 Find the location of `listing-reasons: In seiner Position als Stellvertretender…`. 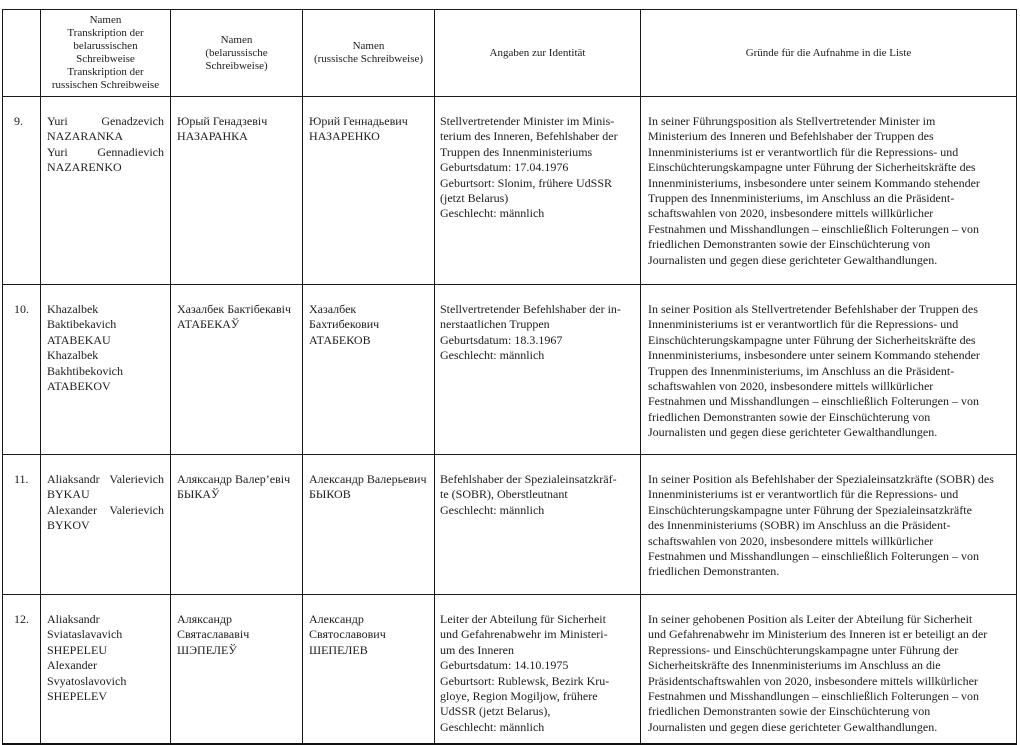

listing-reasons: In seiner Position als Stellvertretender… is located at coordinates (828, 369).